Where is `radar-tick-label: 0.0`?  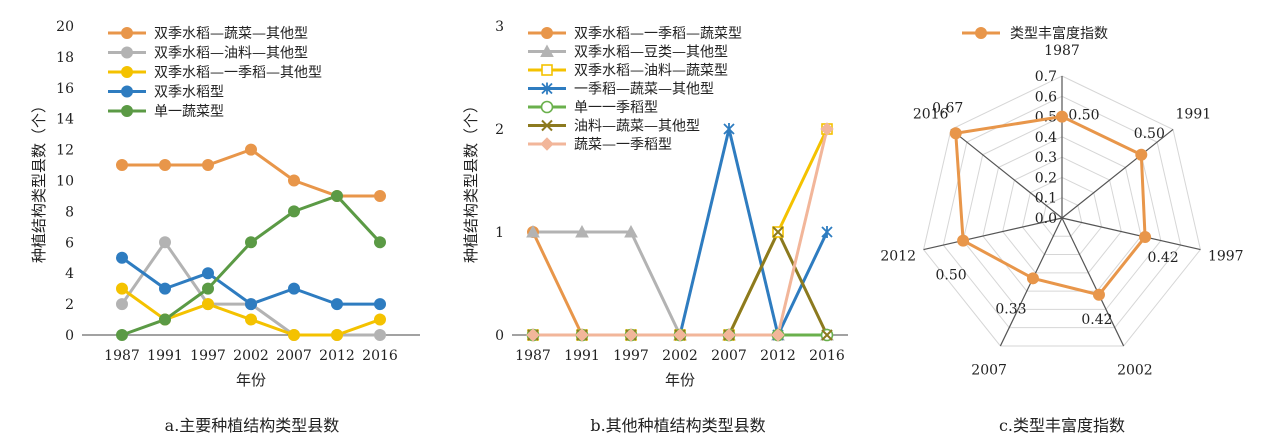 radar-tick-label: 0.0 is located at coordinates (1046, 219).